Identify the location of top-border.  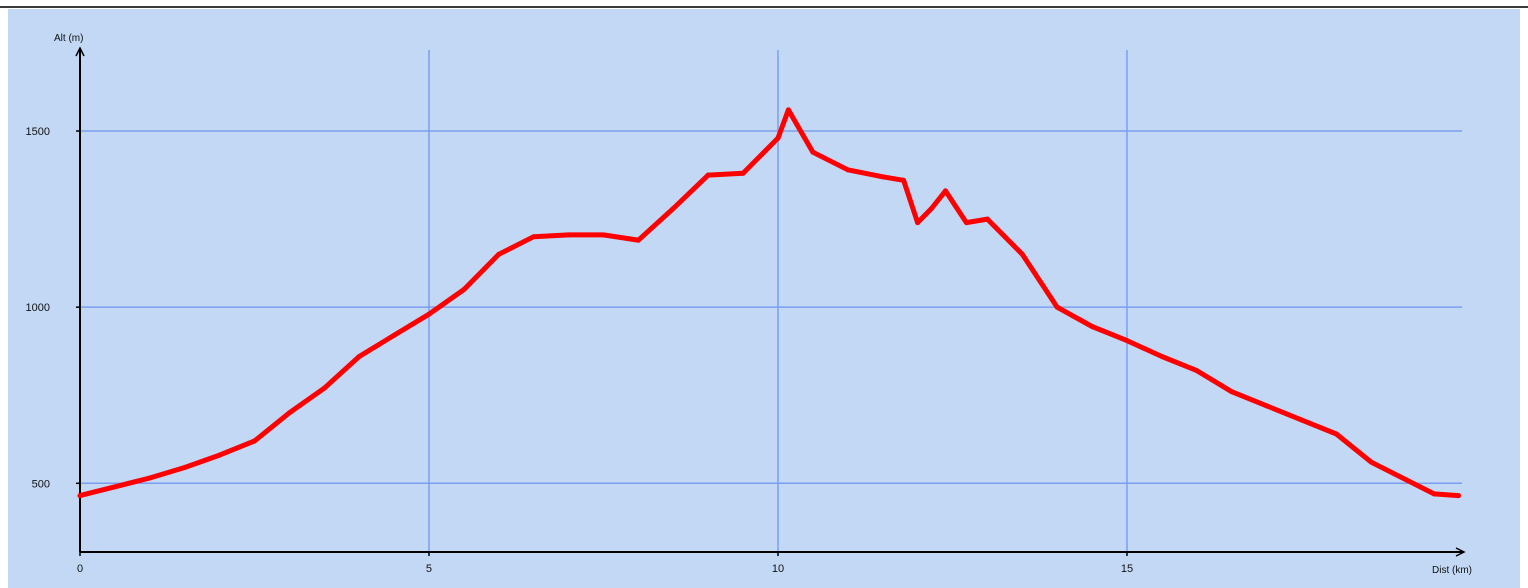
(764, 4).